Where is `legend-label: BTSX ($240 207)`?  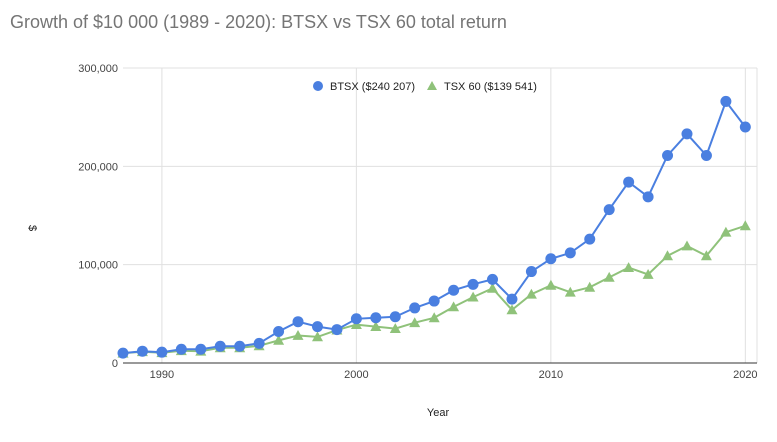 legend-label: BTSX ($240 207) is located at coordinates (372, 87).